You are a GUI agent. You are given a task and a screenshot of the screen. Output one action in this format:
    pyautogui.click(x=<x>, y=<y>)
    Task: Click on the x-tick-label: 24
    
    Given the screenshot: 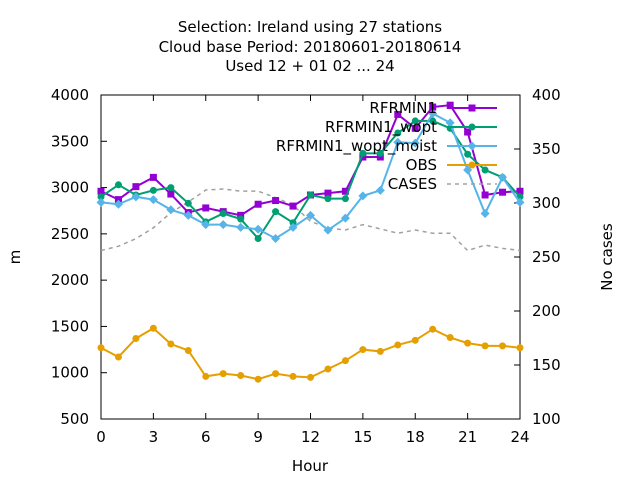 What is the action you would take?
    pyautogui.click(x=519, y=437)
    